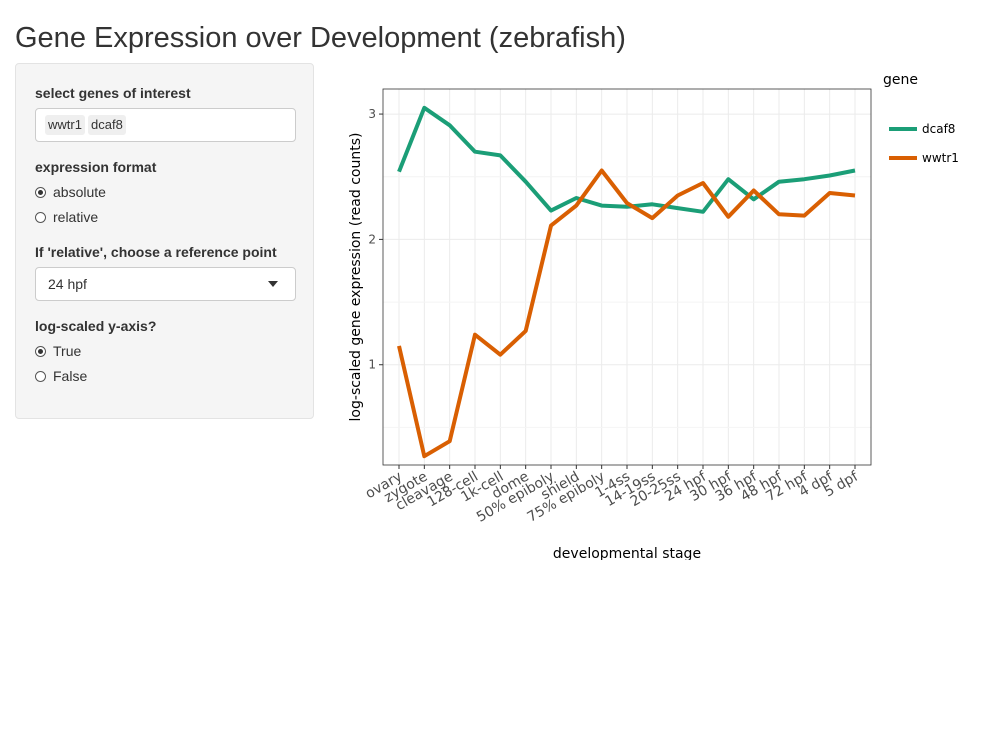  Describe the element at coordinates (96, 326) in the screenshot. I see `log-label: log-scaled y-axis?` at that location.